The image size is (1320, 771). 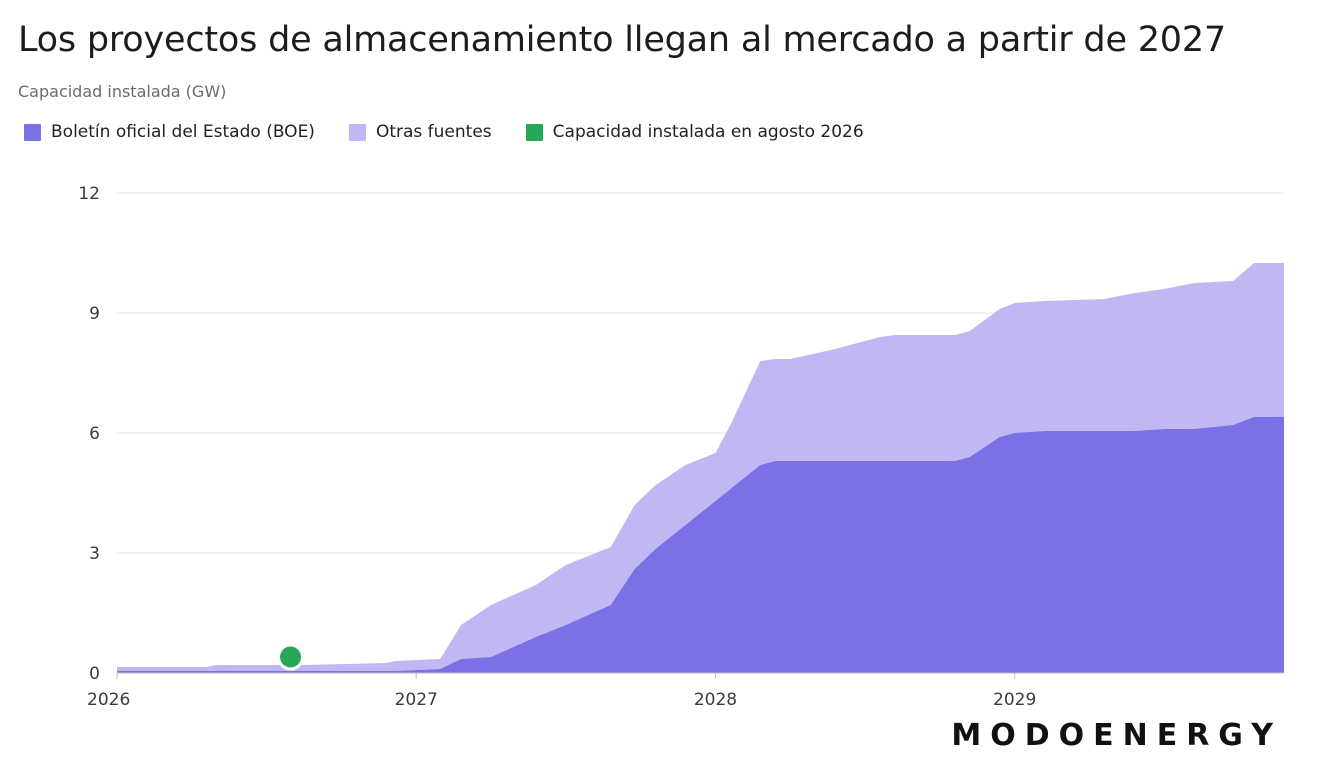 What do you see at coordinates (94, 434) in the screenshot?
I see `y-tick-label: 6` at bounding box center [94, 434].